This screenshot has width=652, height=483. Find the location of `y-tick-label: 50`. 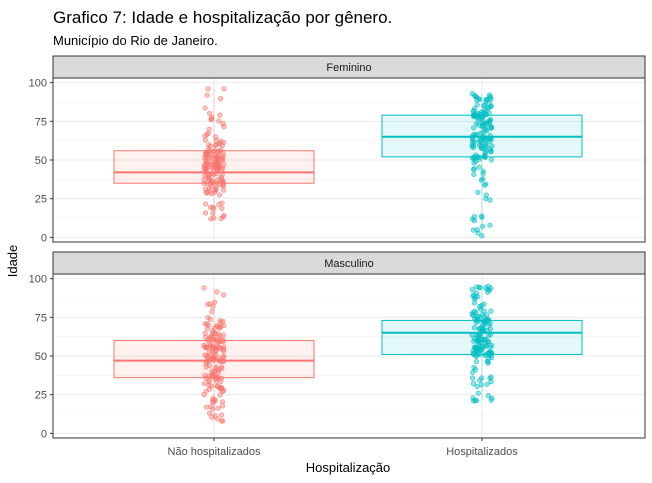

y-tick-label: 50 is located at coordinates (41, 161).